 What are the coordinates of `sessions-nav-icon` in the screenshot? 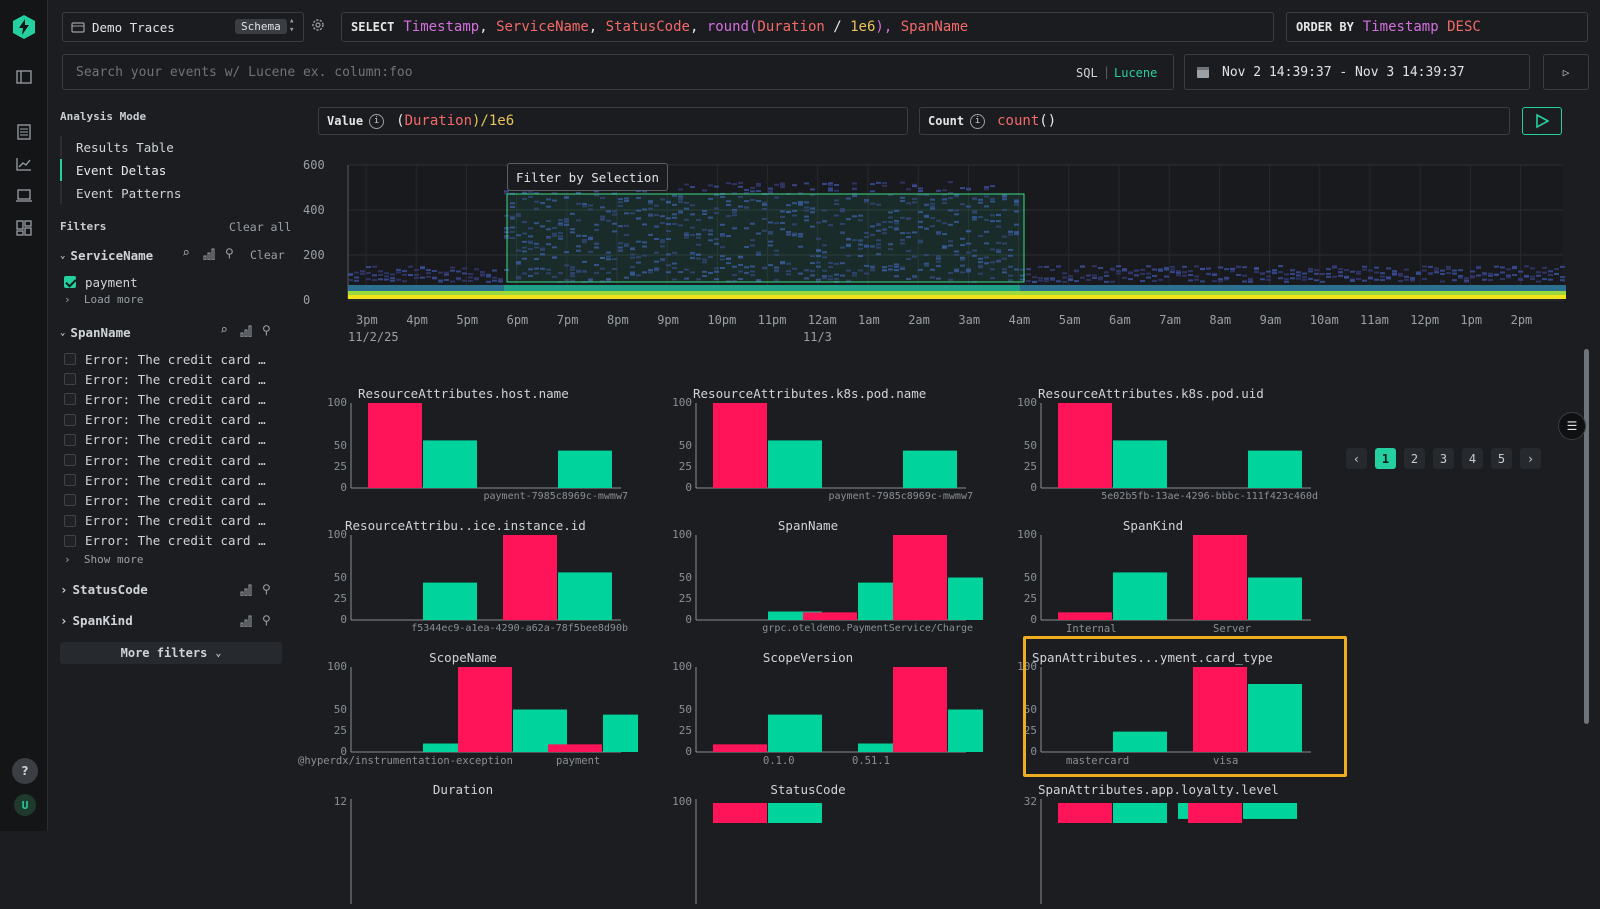 It's located at (24, 196).